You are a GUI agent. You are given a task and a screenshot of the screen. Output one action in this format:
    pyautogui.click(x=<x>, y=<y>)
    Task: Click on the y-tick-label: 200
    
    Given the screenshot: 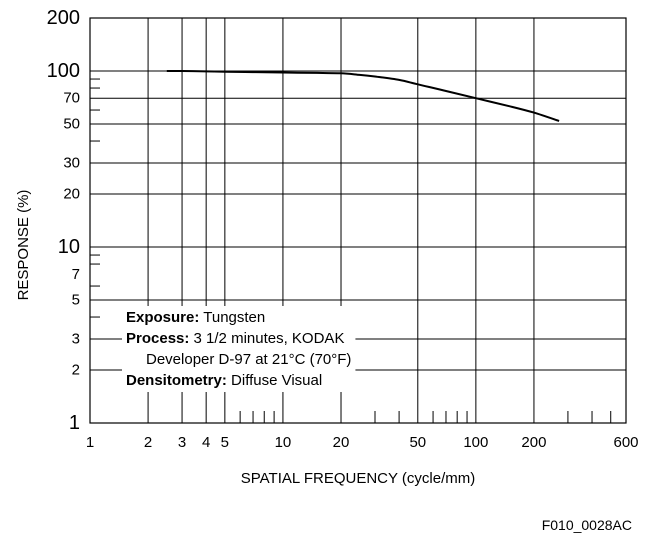 What is the action you would take?
    pyautogui.click(x=63, y=18)
    